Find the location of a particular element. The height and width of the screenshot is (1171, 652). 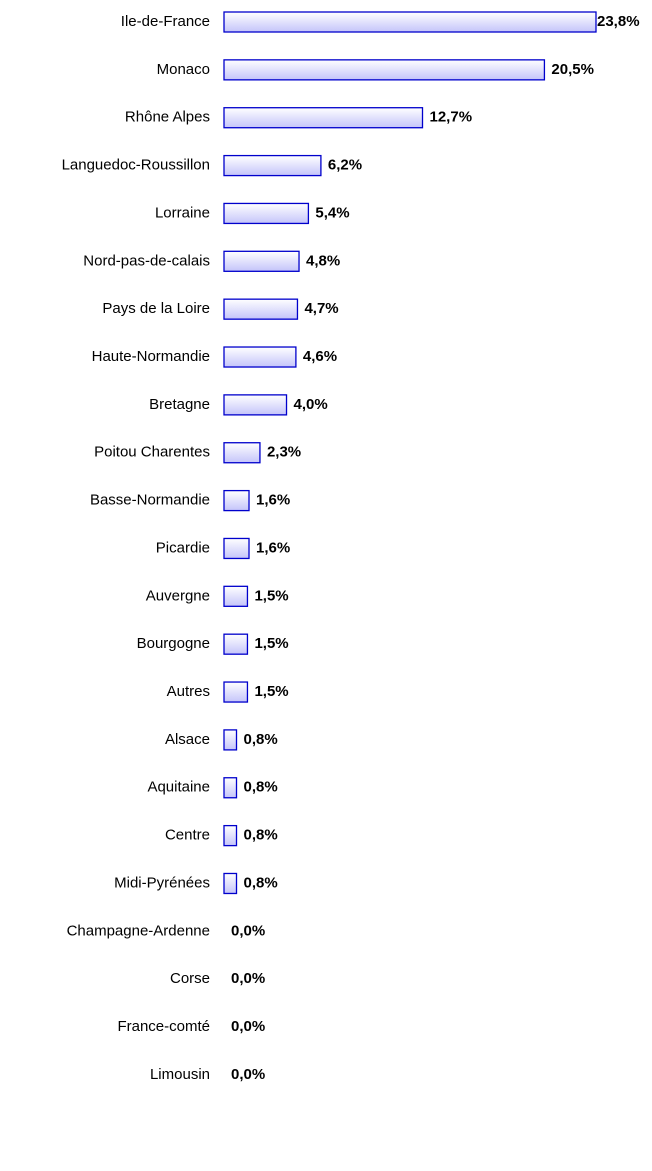

category-label: Limousin is located at coordinates (180, 1074).